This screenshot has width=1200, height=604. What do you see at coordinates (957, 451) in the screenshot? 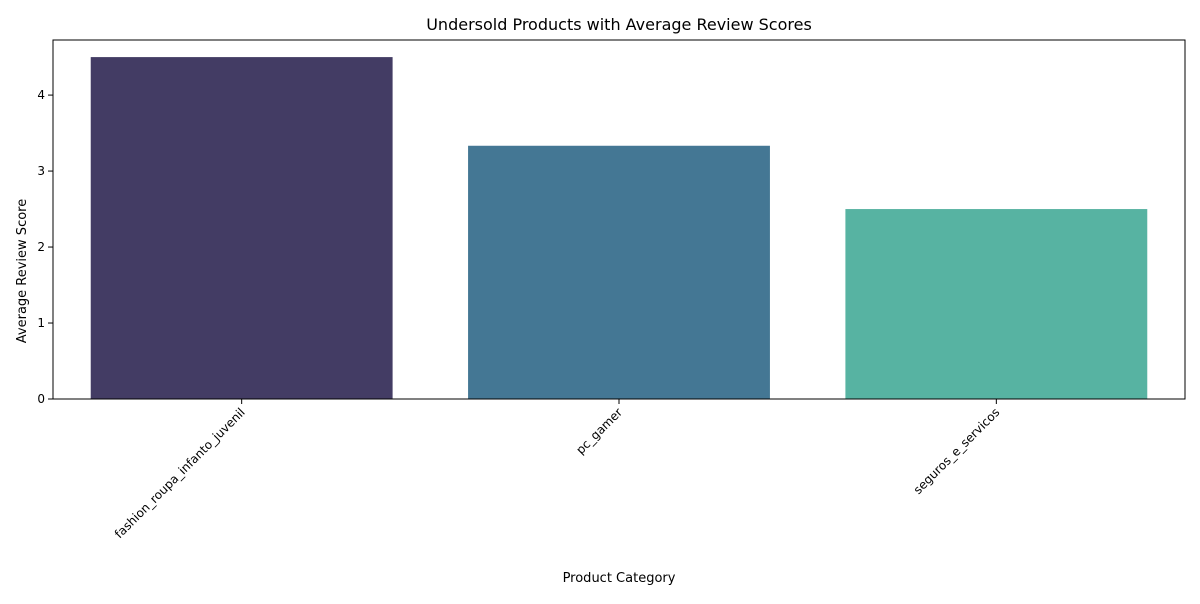
I see `x-tick-label: seguros_e_servicos` at bounding box center [957, 451].